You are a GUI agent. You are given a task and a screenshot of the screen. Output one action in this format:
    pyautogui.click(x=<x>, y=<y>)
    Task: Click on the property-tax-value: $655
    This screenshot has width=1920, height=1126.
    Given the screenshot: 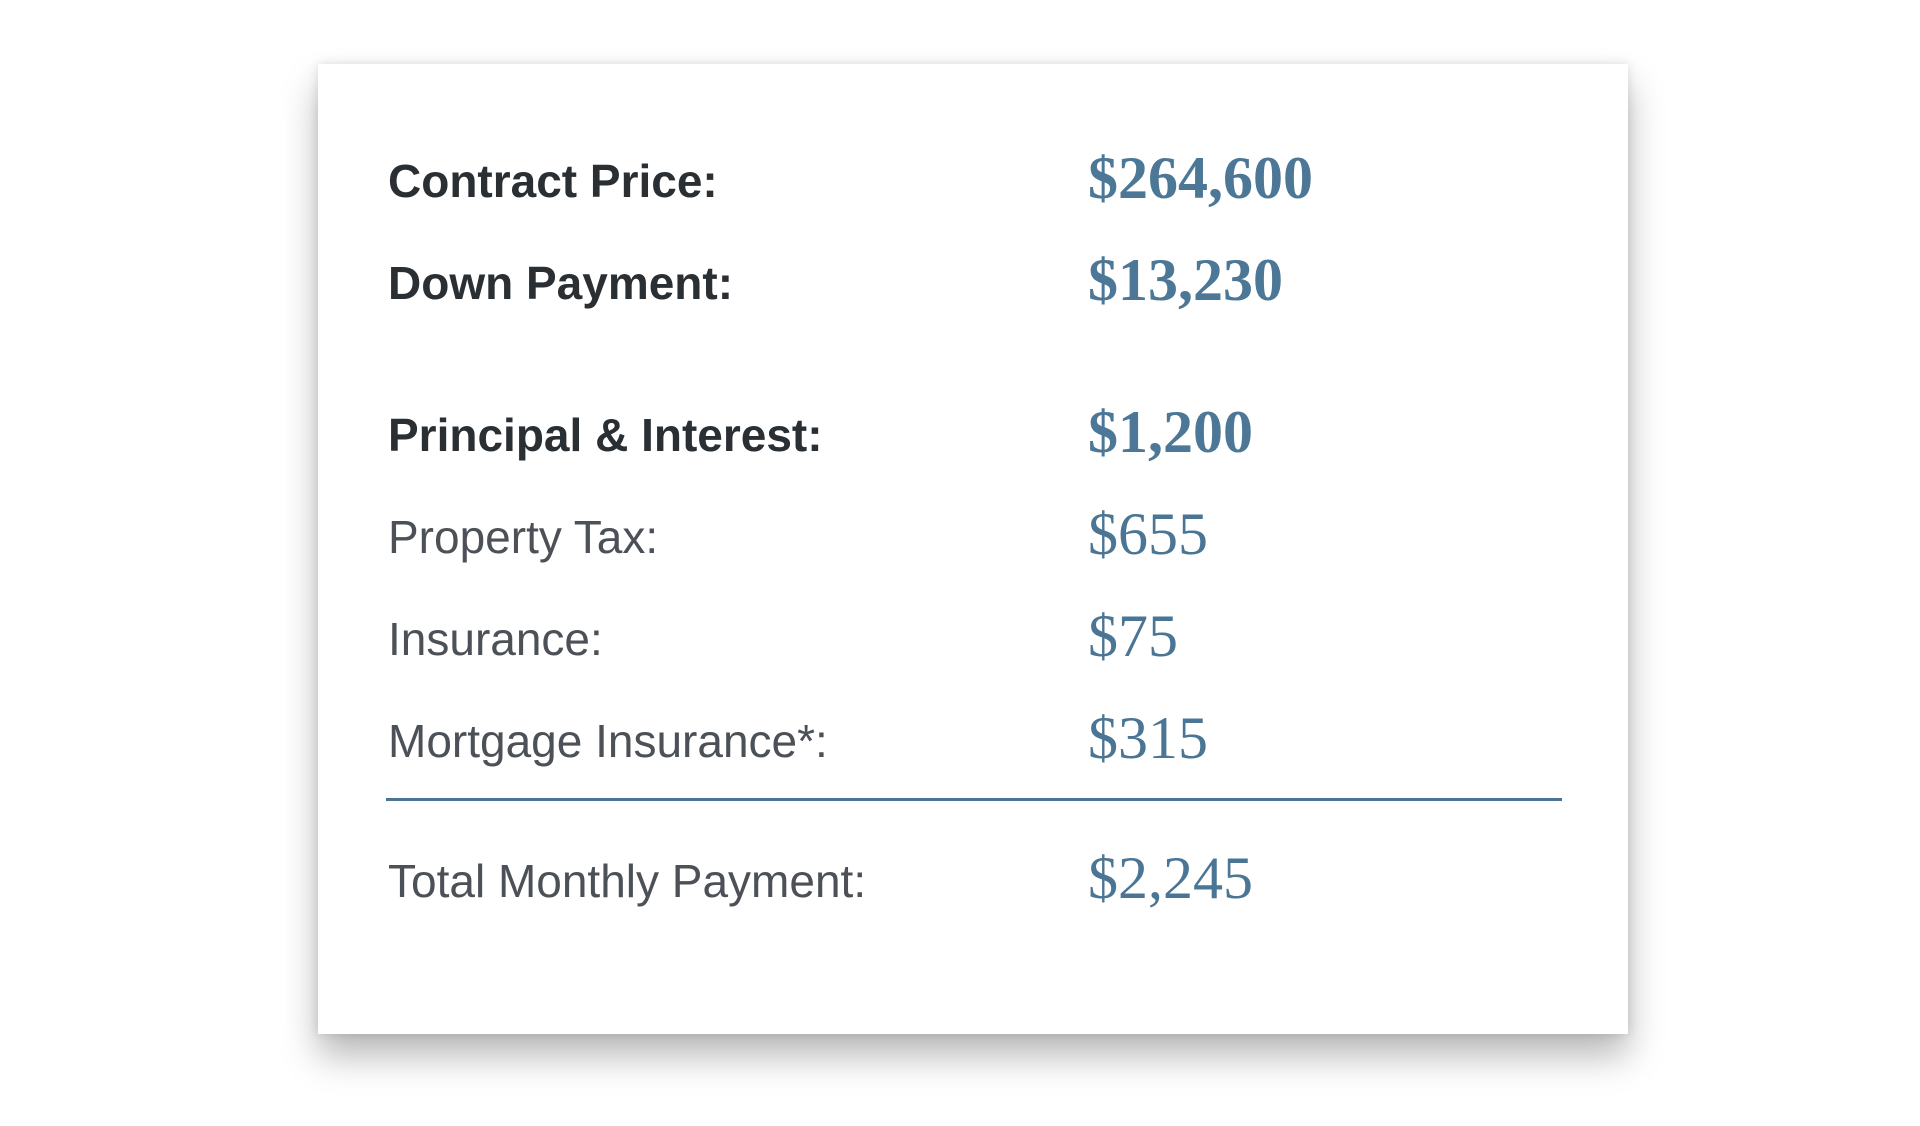 What is the action you would take?
    pyautogui.click(x=1148, y=534)
    